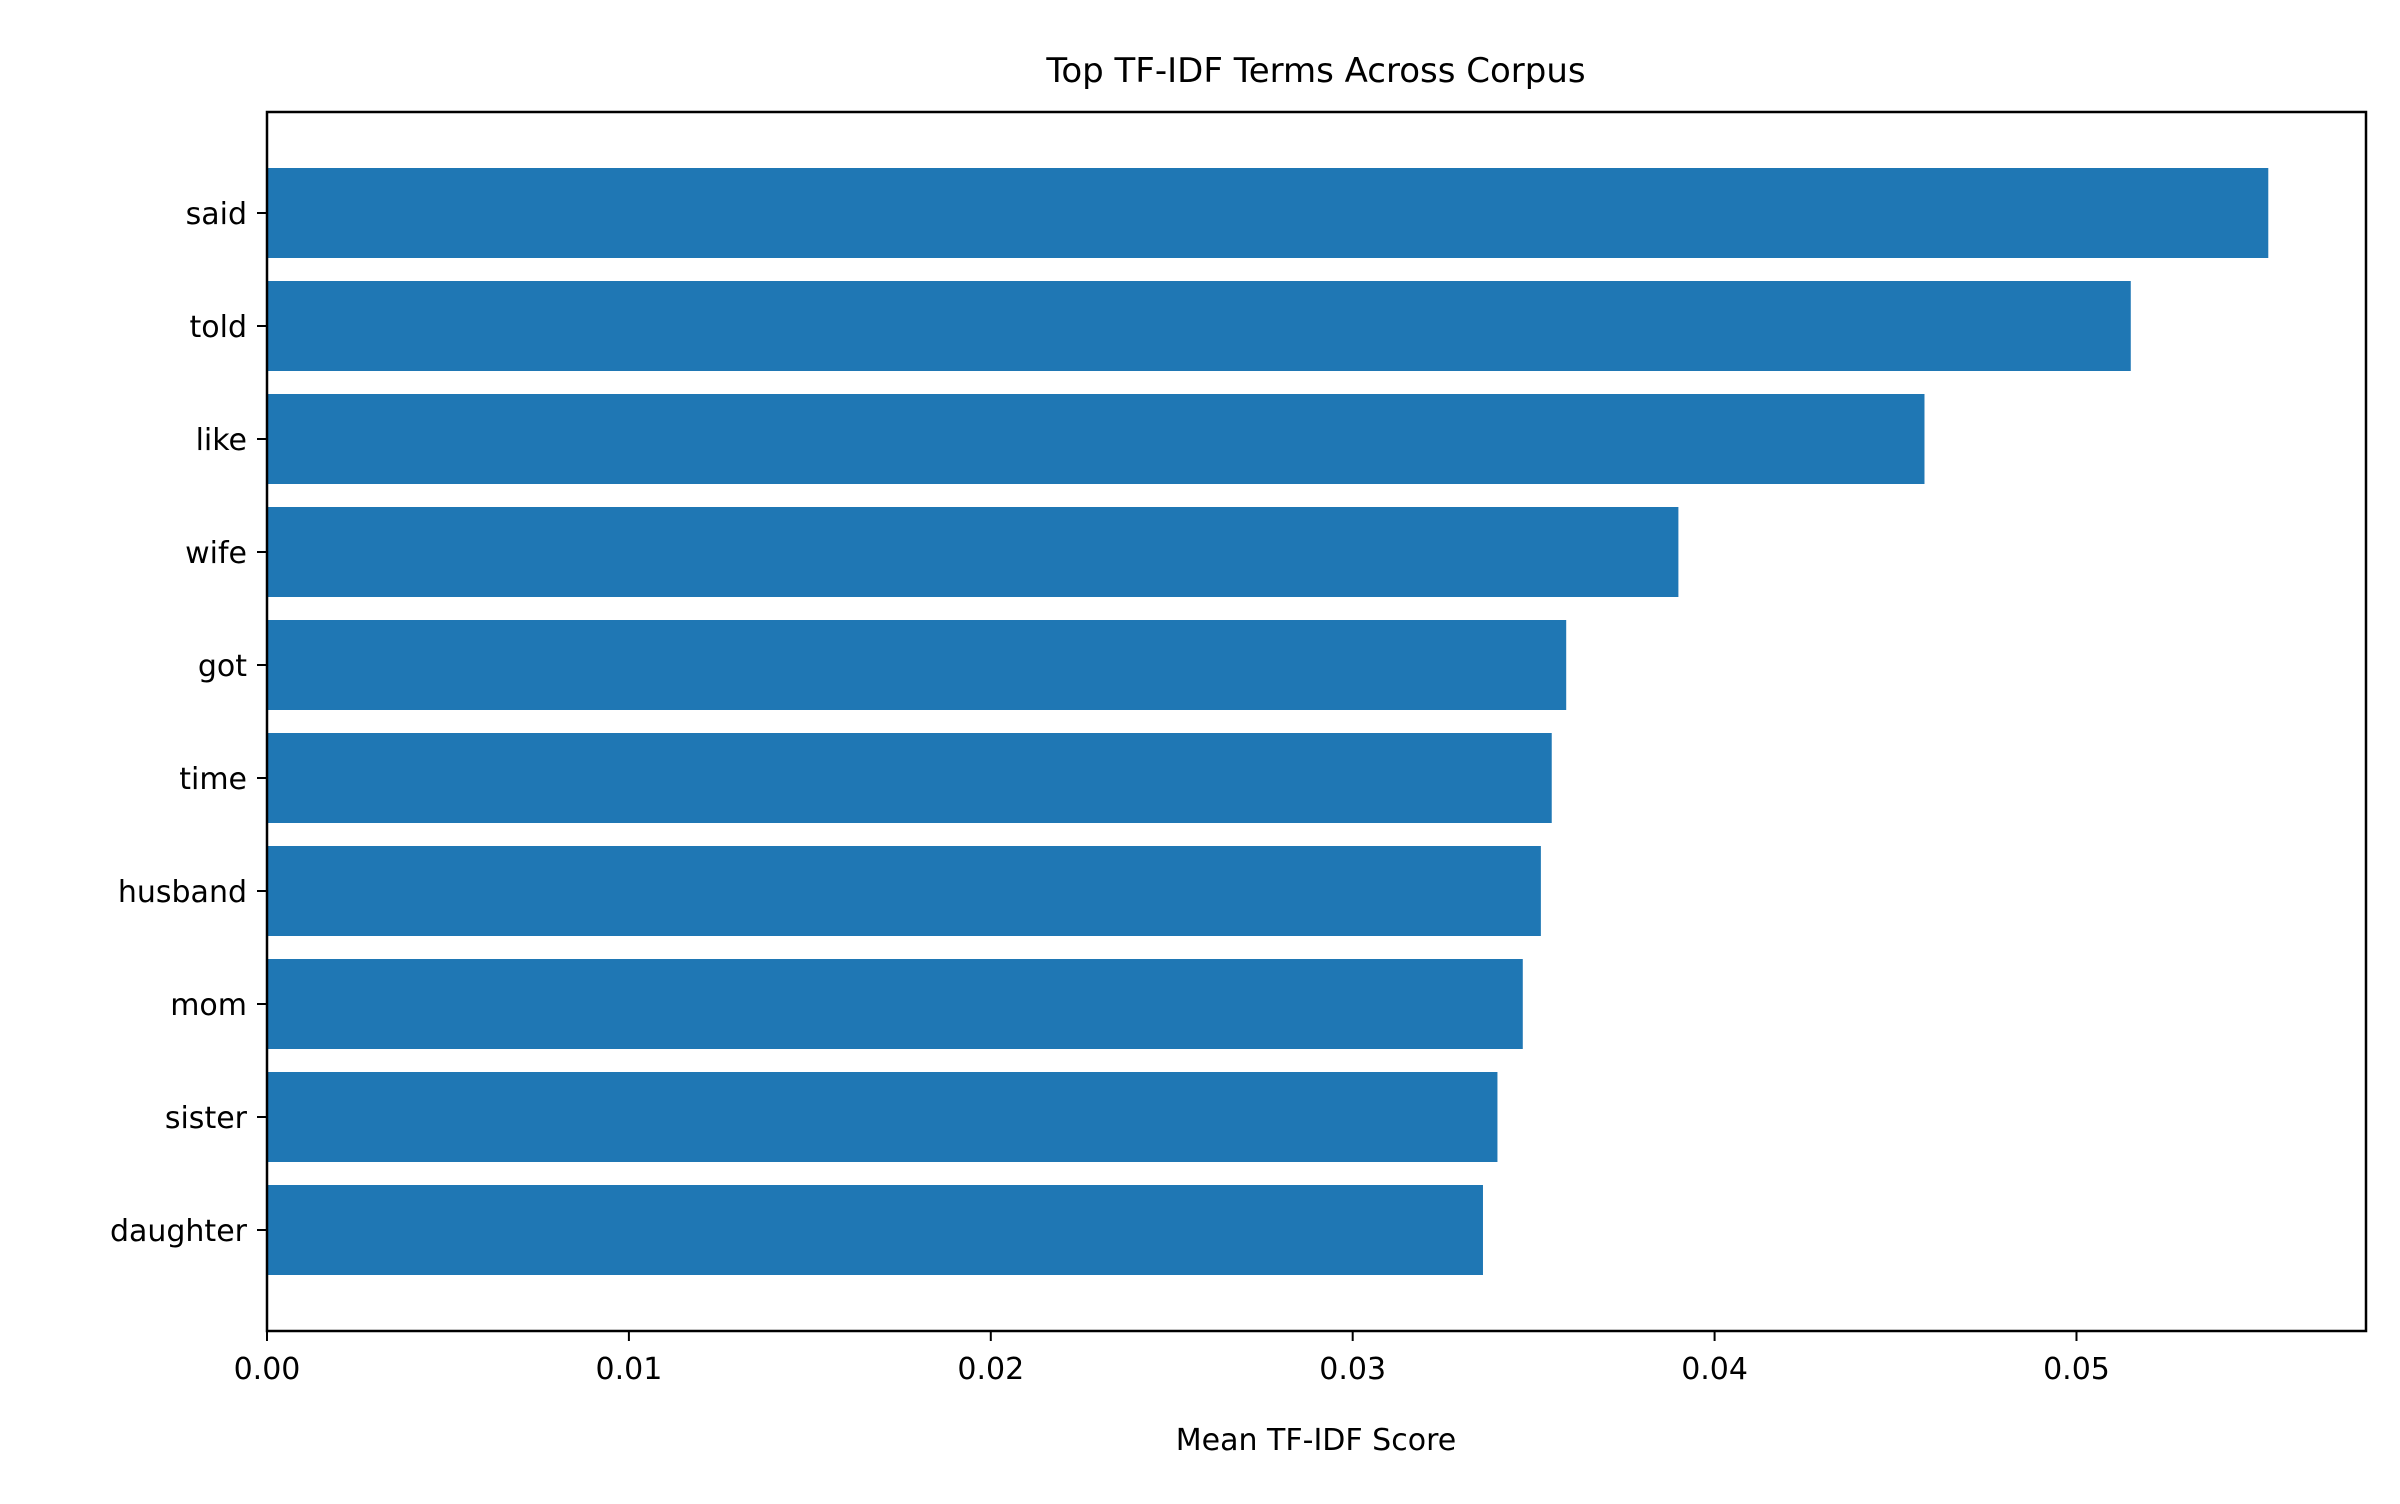 This screenshot has width=2400, height=1504. I want to click on x-tick-label: 0.01, so click(628, 1369).